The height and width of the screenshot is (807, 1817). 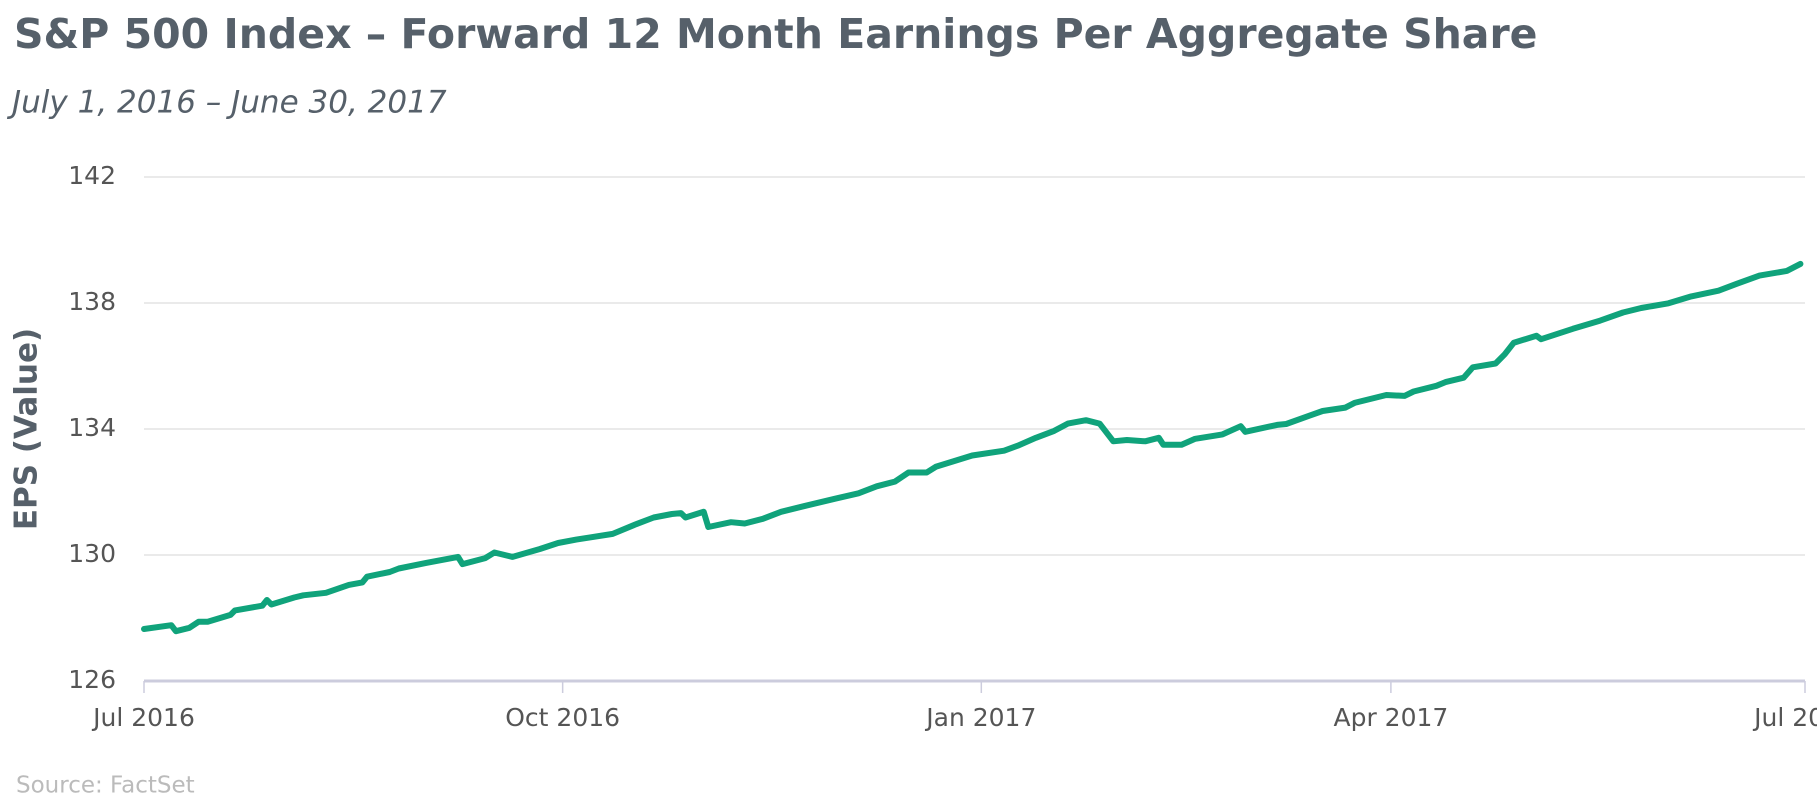 What do you see at coordinates (143, 717) in the screenshot?
I see `x-tick-label: Jul 2016` at bounding box center [143, 717].